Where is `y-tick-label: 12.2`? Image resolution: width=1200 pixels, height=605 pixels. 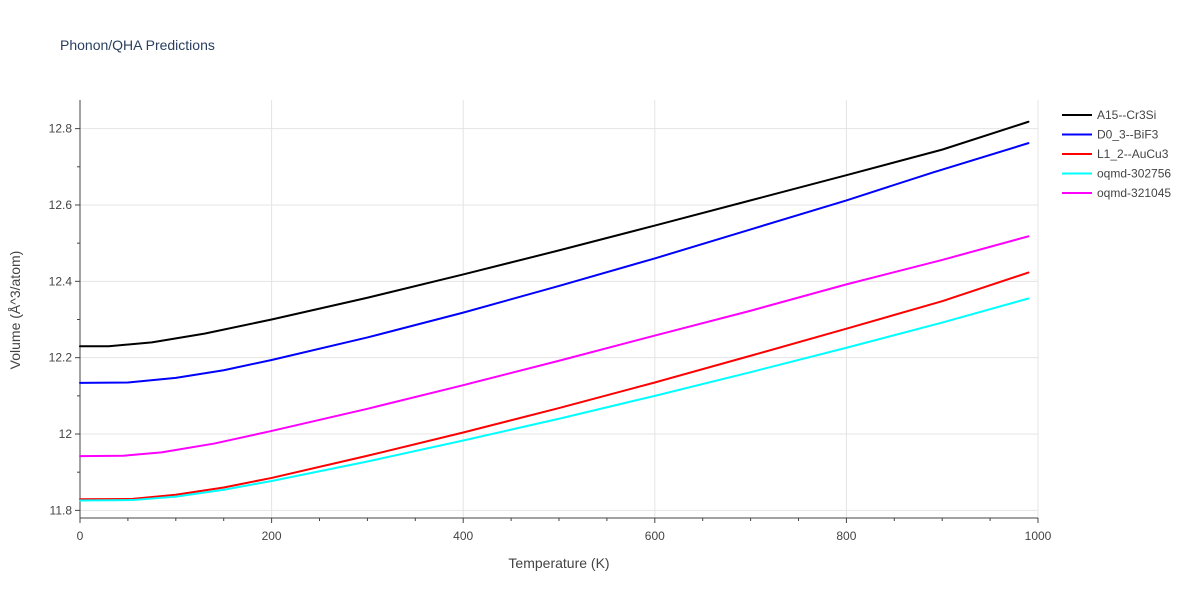 y-tick-label: 12.2 is located at coordinates (61, 358).